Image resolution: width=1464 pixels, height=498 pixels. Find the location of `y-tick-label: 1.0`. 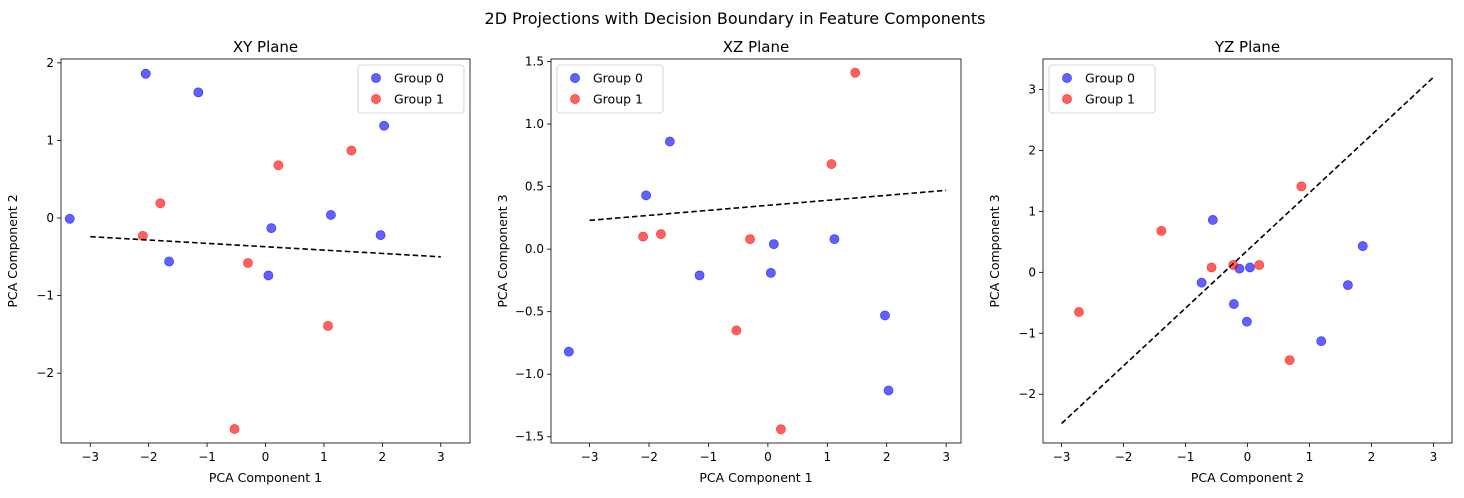

y-tick-label: 1.0 is located at coordinates (534, 124).